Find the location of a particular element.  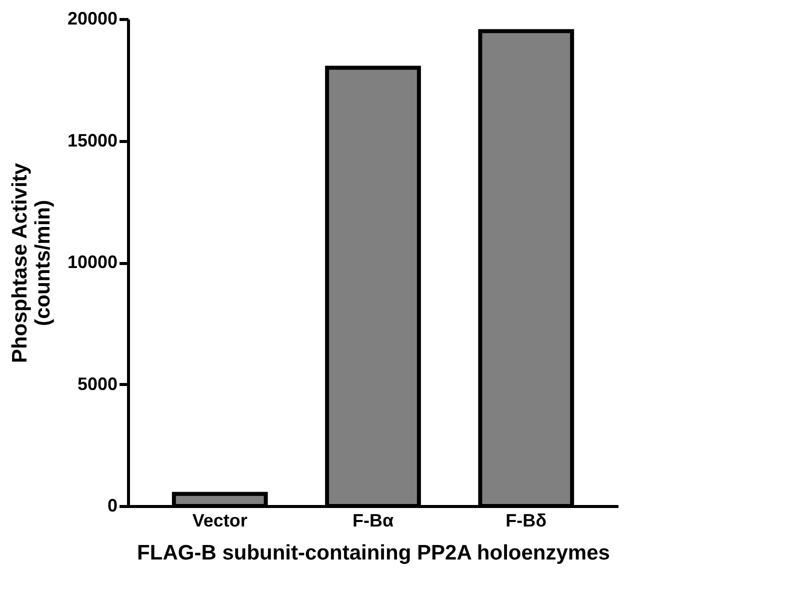

y-tick-label: 15000 is located at coordinates (92, 140).